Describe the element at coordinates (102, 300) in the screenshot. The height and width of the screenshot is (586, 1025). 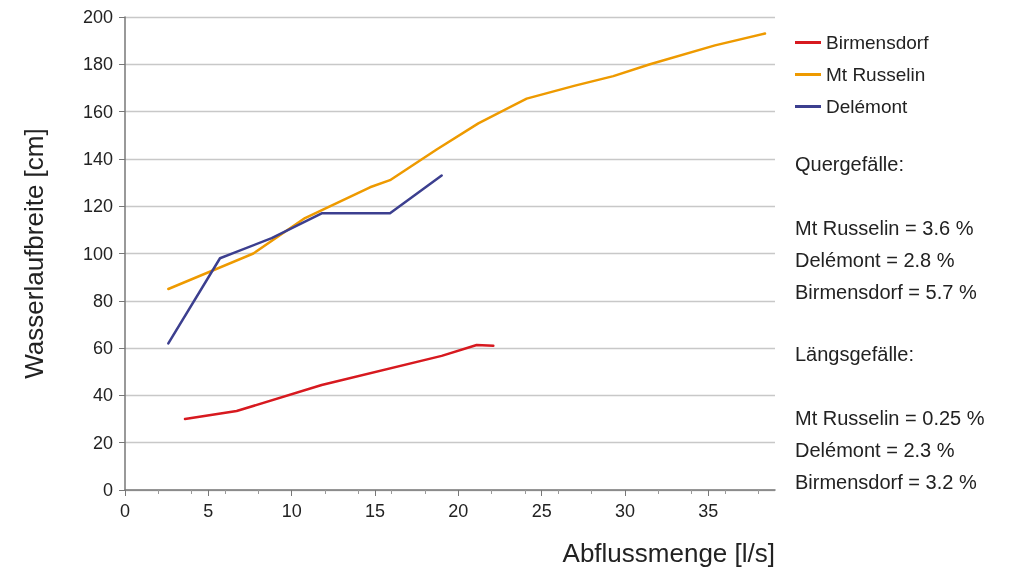
I see `y-tick-label: 80` at that location.